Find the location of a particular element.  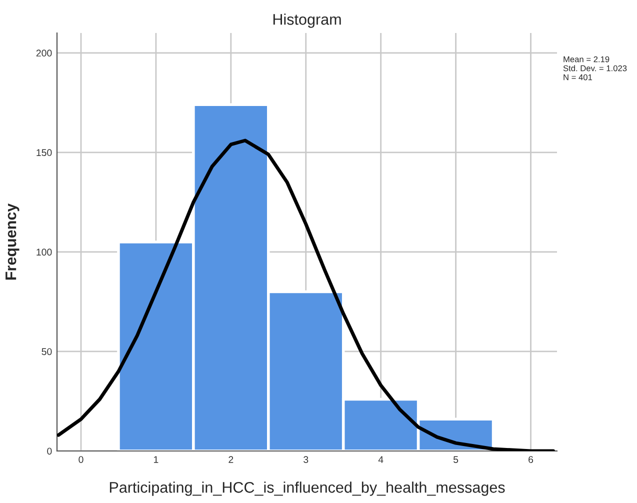

y-tick-label: 200 is located at coordinates (44, 53).